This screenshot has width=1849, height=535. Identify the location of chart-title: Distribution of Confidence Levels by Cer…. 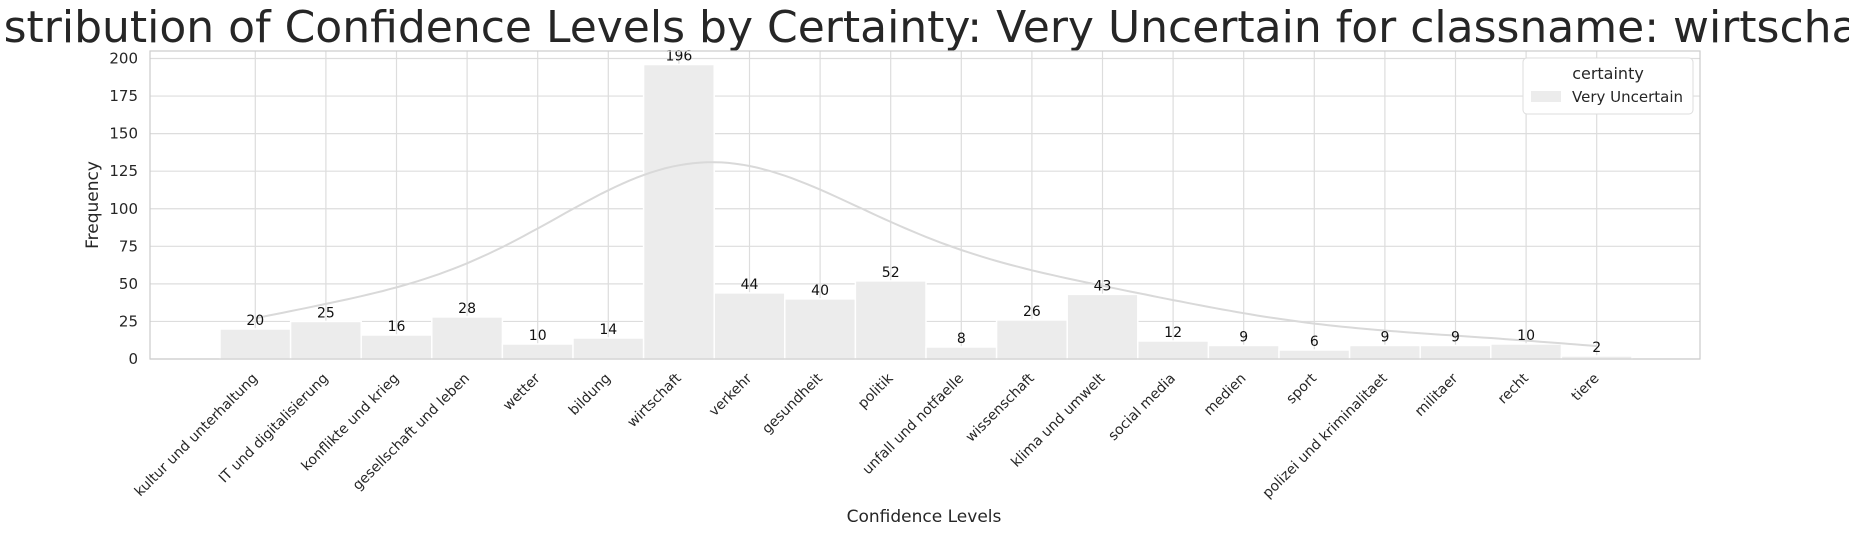
(924, 27).